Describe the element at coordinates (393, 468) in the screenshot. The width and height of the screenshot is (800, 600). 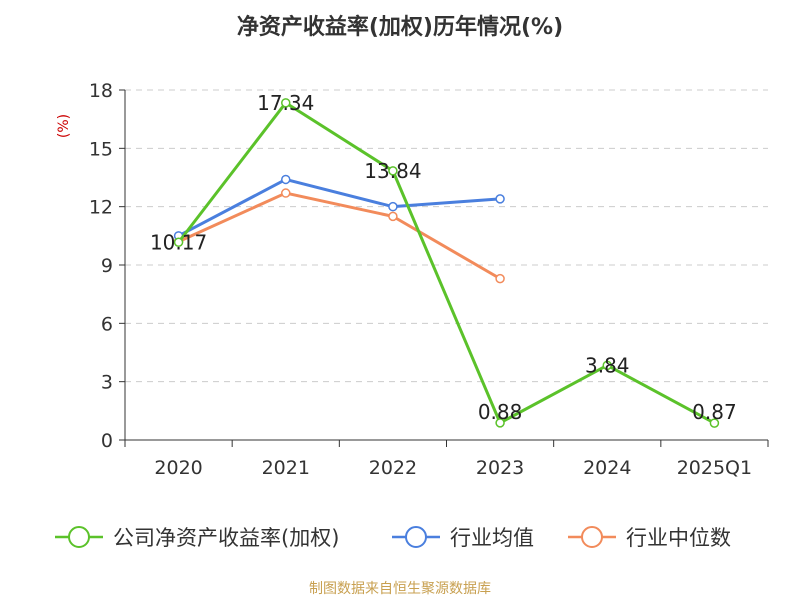
I see `x-tick-label: 2022` at that location.